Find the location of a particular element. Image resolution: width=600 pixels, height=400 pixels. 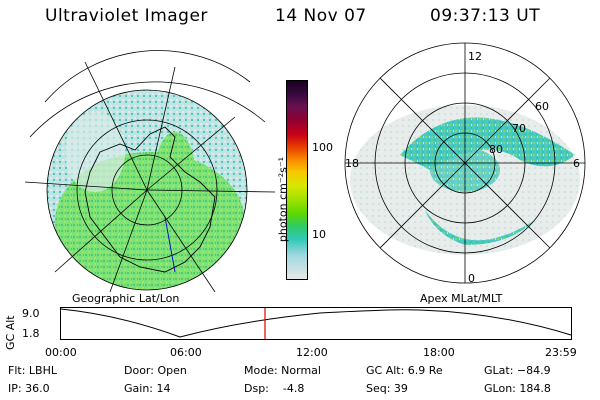

filter-info: Flt: LBHL is located at coordinates (32, 370).